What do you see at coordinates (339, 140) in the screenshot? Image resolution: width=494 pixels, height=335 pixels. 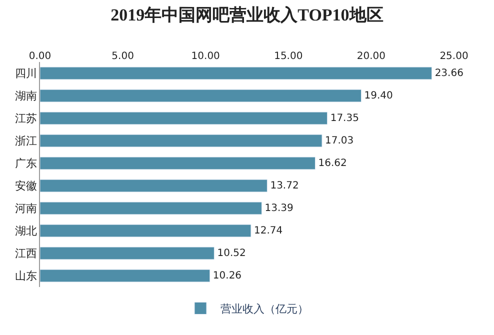 I see `data-label: 17.03` at bounding box center [339, 140].